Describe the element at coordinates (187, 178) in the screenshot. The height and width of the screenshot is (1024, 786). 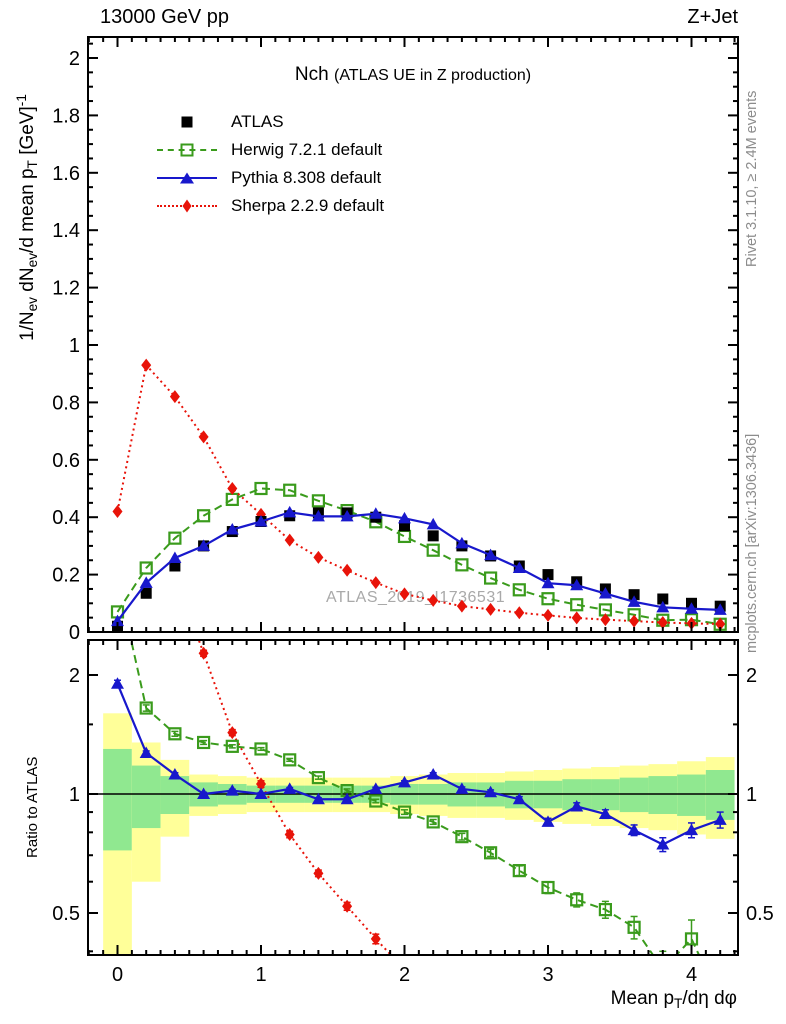
I see `pythia-marker-icon` at that location.